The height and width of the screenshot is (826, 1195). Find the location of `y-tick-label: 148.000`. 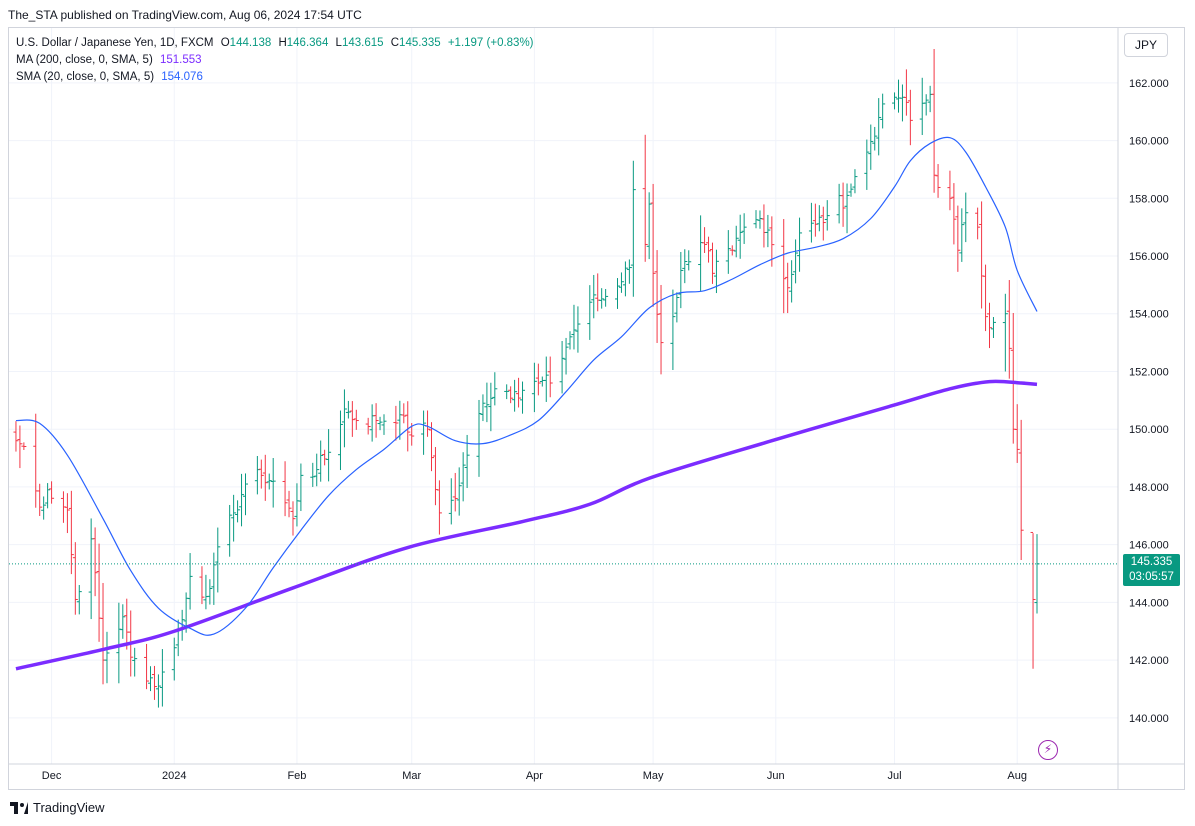

y-tick-label: 148.000 is located at coordinates (1149, 488).